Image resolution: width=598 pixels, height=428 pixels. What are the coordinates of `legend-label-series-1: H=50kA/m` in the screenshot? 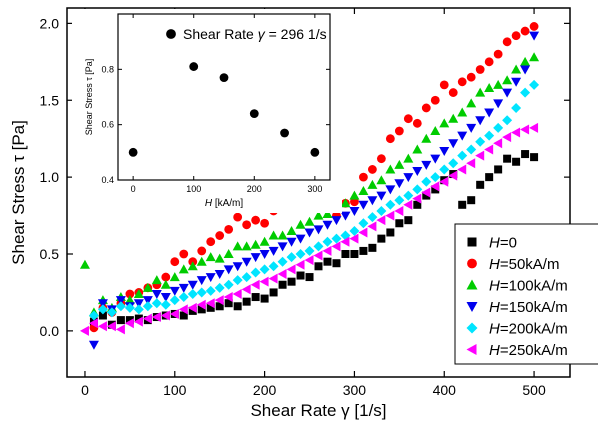 It's located at (524, 264).